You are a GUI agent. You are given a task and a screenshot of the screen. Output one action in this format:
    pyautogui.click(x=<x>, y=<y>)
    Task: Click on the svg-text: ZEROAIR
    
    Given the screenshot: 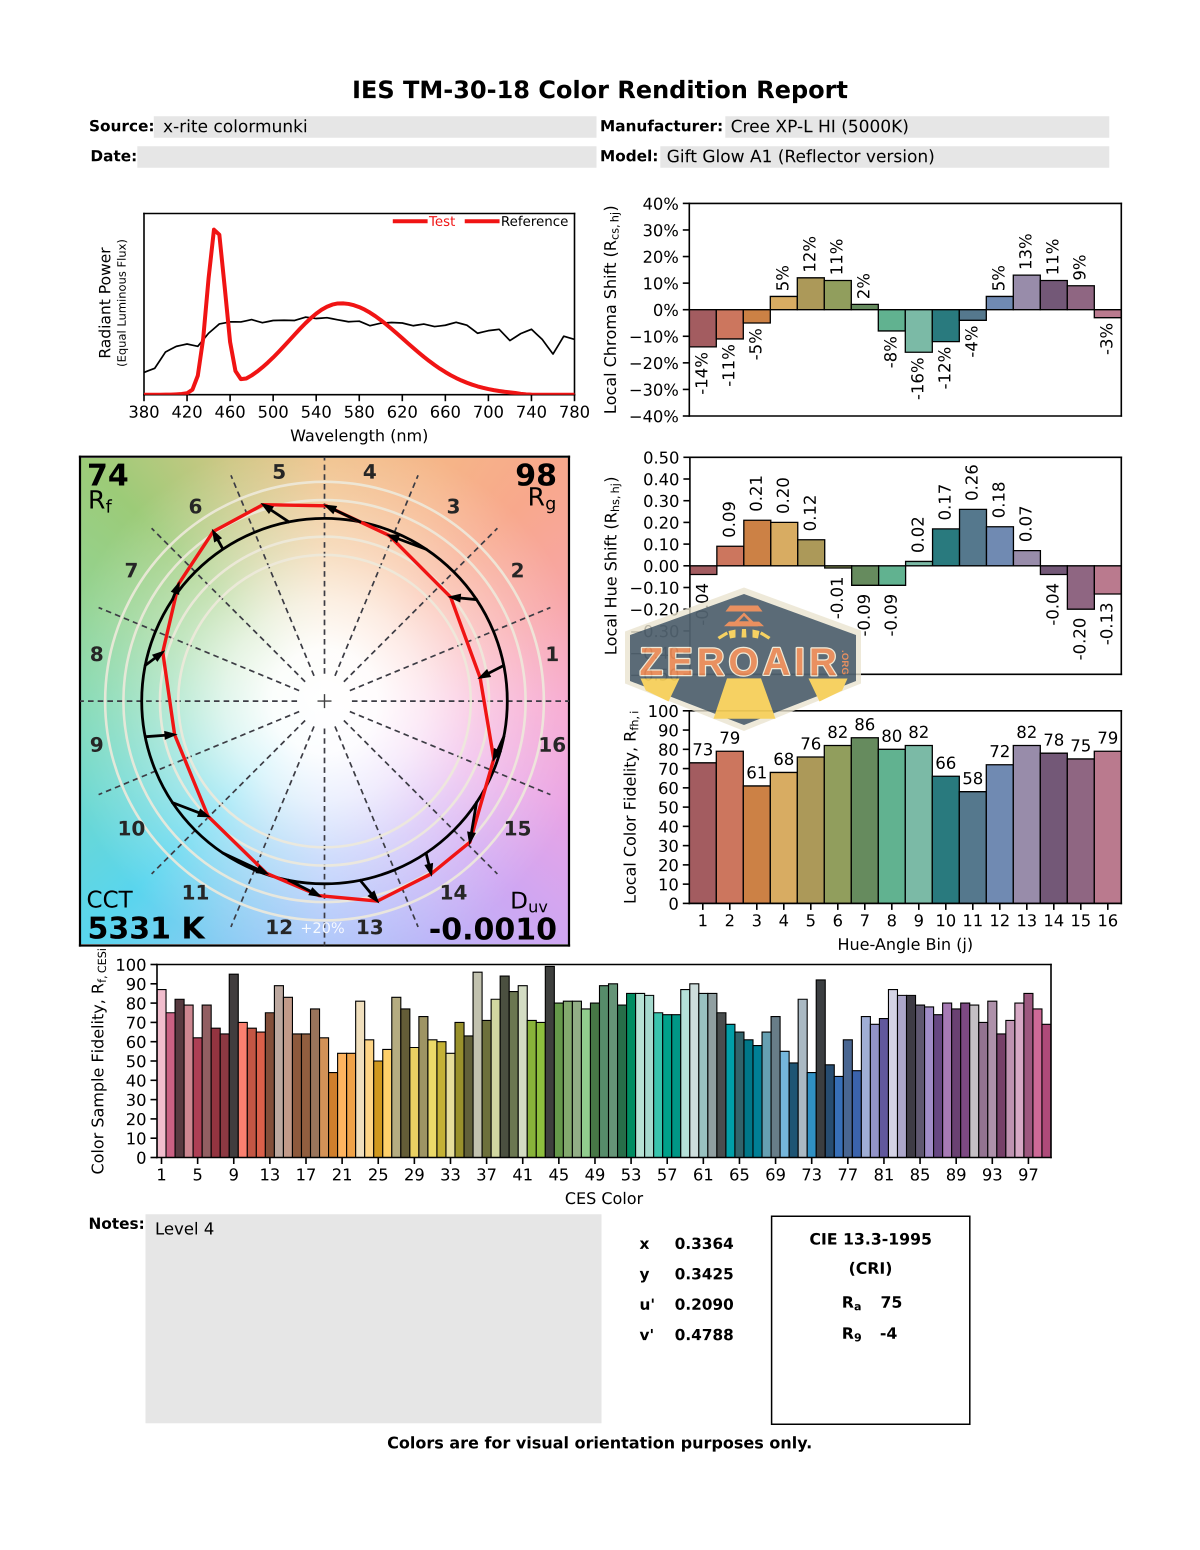 What is the action you would take?
    pyautogui.click(x=740, y=662)
    